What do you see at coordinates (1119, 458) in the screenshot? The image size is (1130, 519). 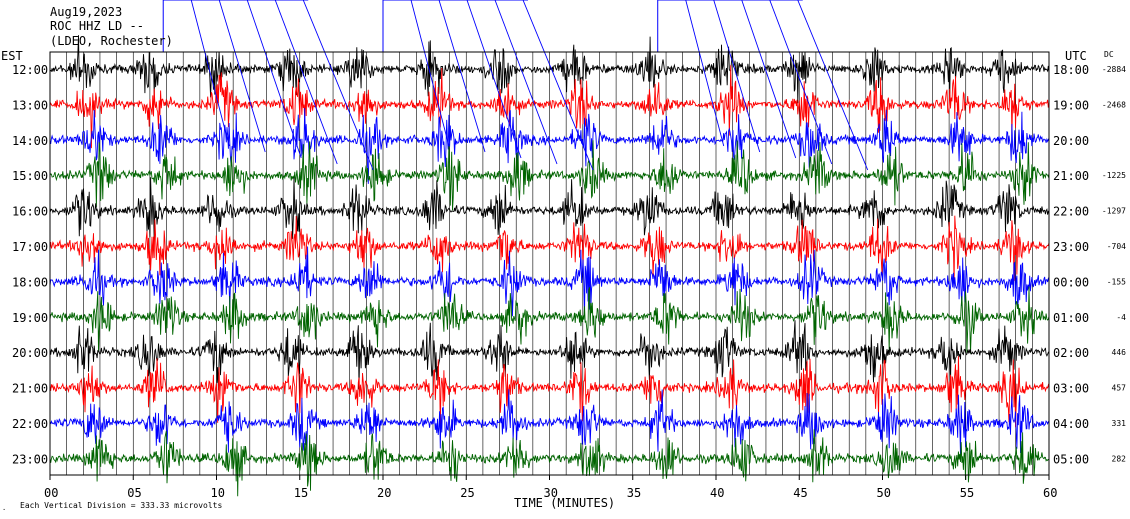 I see `dc-offset-label: 282` at bounding box center [1119, 458].